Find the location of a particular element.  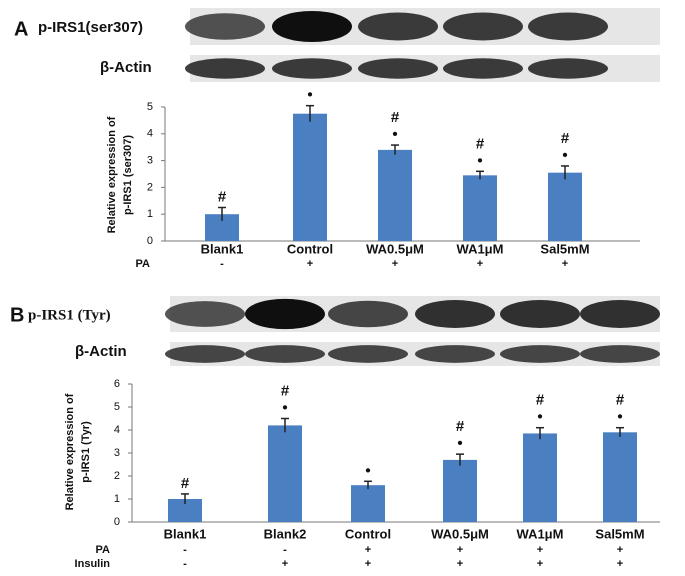

y-axis-label: p-IRS1 (Tyr) is located at coordinates (86, 452).